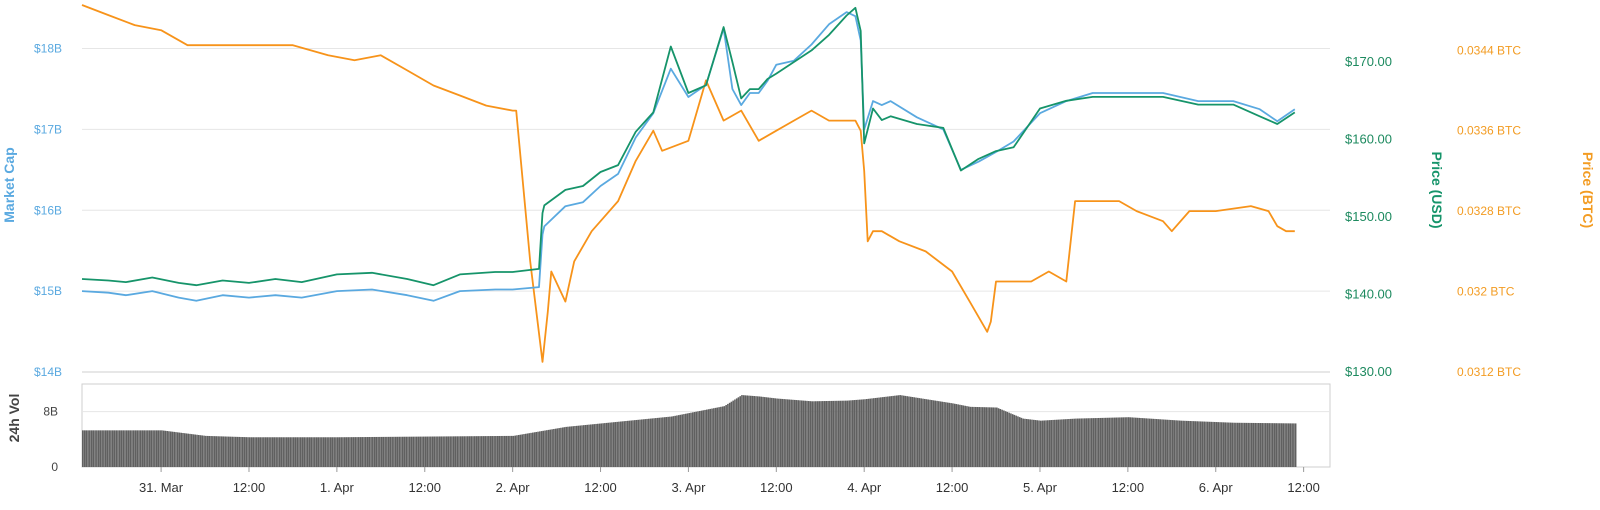 The height and width of the screenshot is (510, 1600). Describe the element at coordinates (600, 487) in the screenshot. I see `x-tick-label: 12:00` at that location.